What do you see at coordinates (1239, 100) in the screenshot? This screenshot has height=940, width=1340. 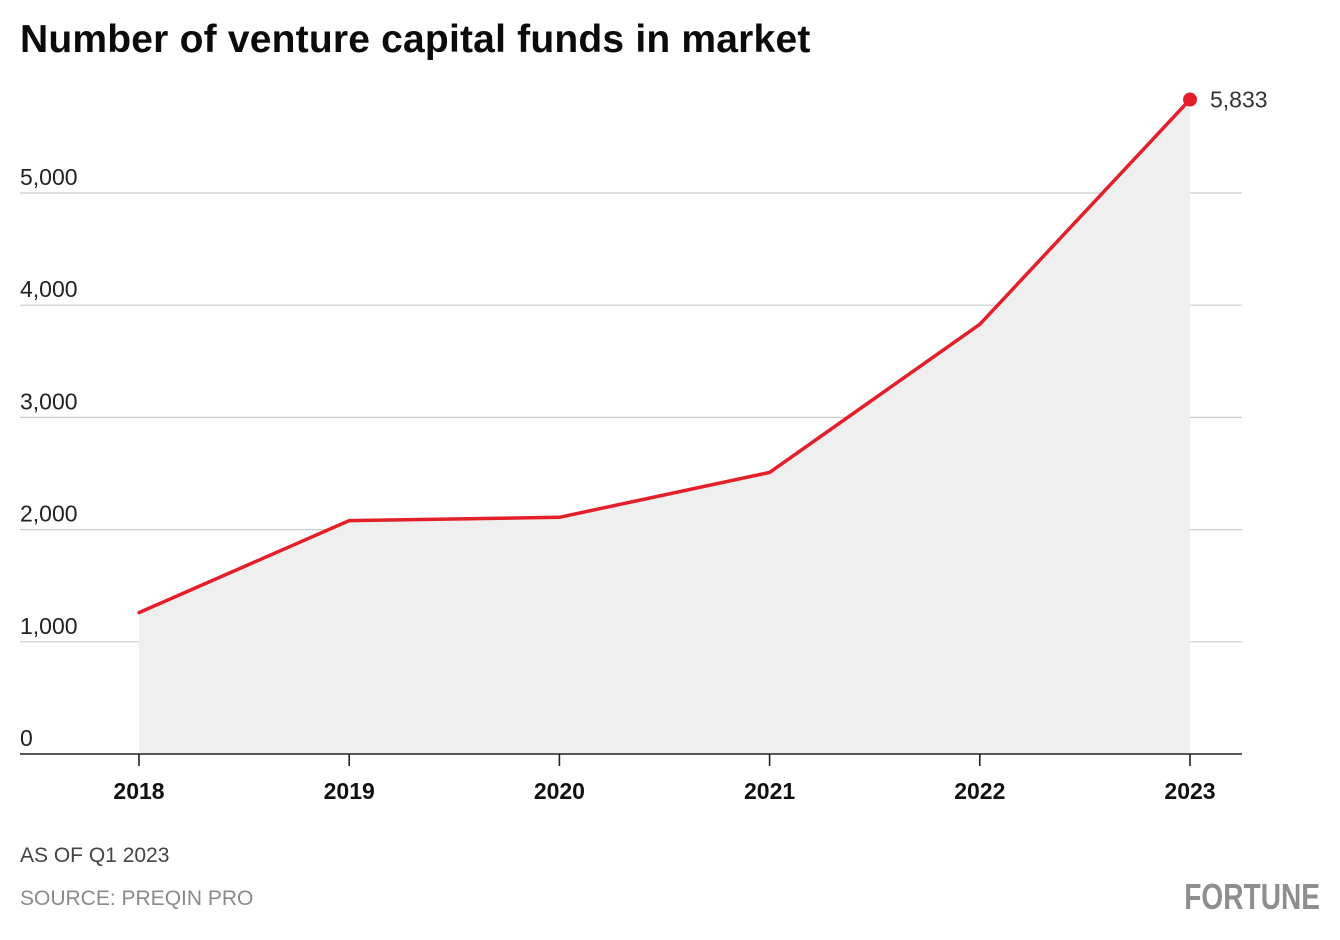 I see `data-label: 5,833` at bounding box center [1239, 100].